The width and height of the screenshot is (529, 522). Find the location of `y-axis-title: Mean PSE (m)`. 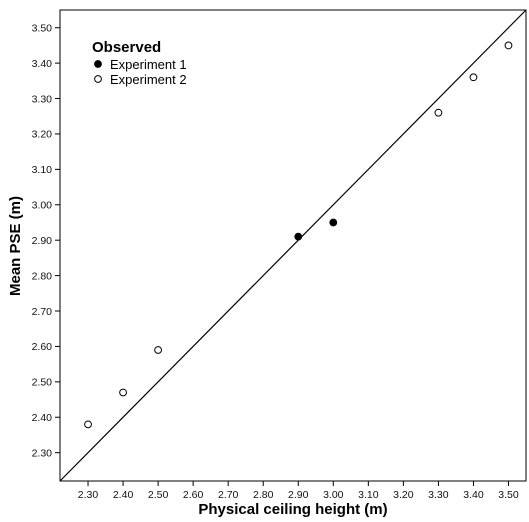

y-axis-title: Mean PSE (m) is located at coordinates (15, 246).